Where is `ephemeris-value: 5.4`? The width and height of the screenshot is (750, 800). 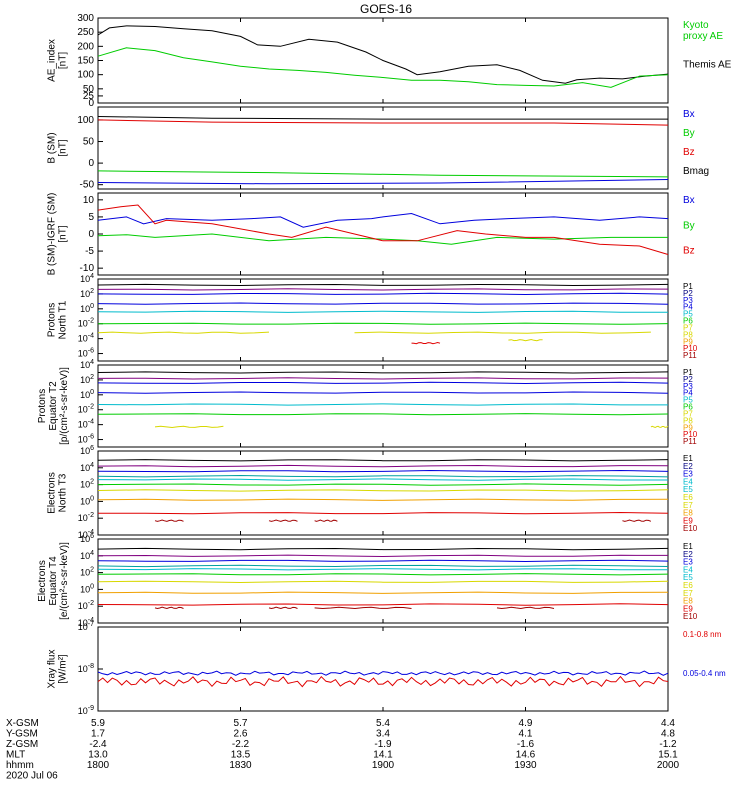
ephemeris-value: 5.4 is located at coordinates (383, 723).